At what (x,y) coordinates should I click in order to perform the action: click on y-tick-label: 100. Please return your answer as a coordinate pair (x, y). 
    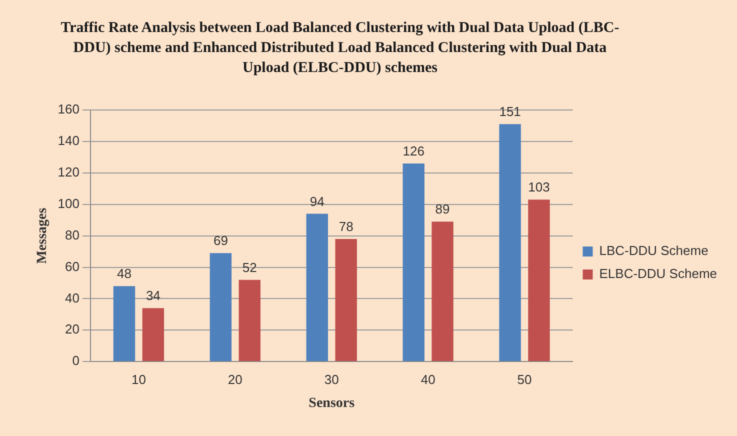
    Looking at the image, I should click on (69, 203).